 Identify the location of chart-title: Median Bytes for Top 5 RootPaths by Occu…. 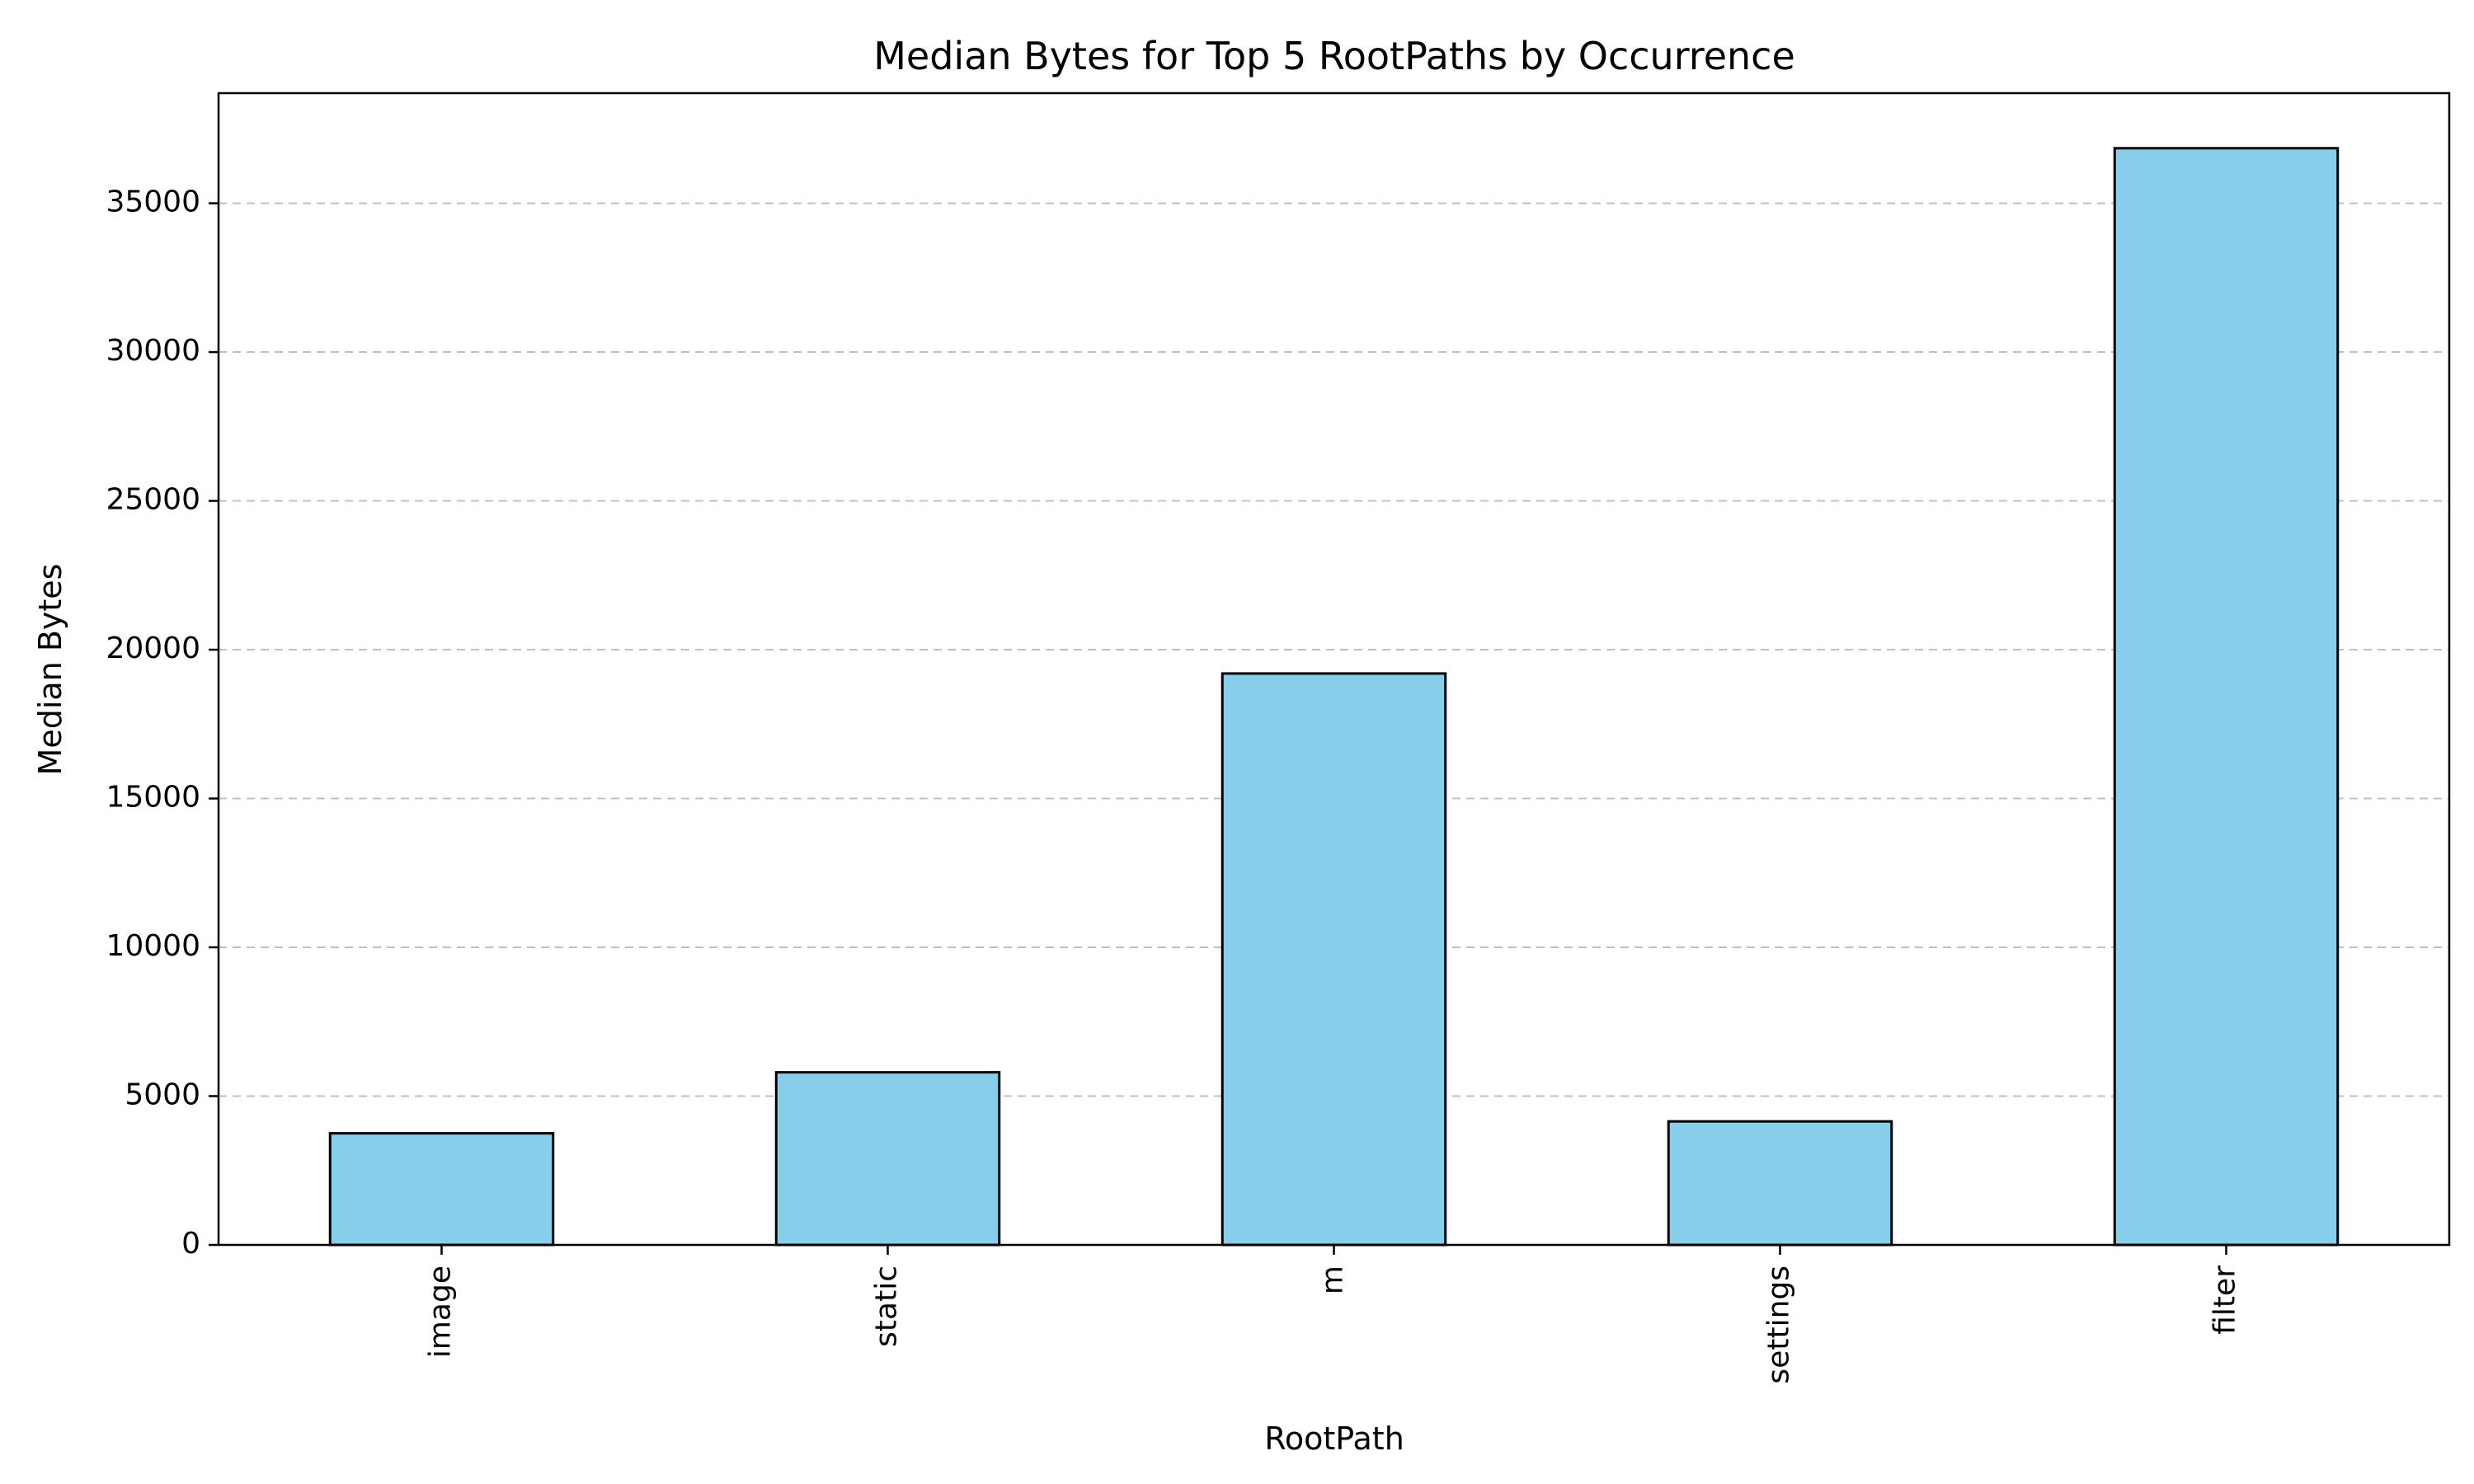
(1334, 56).